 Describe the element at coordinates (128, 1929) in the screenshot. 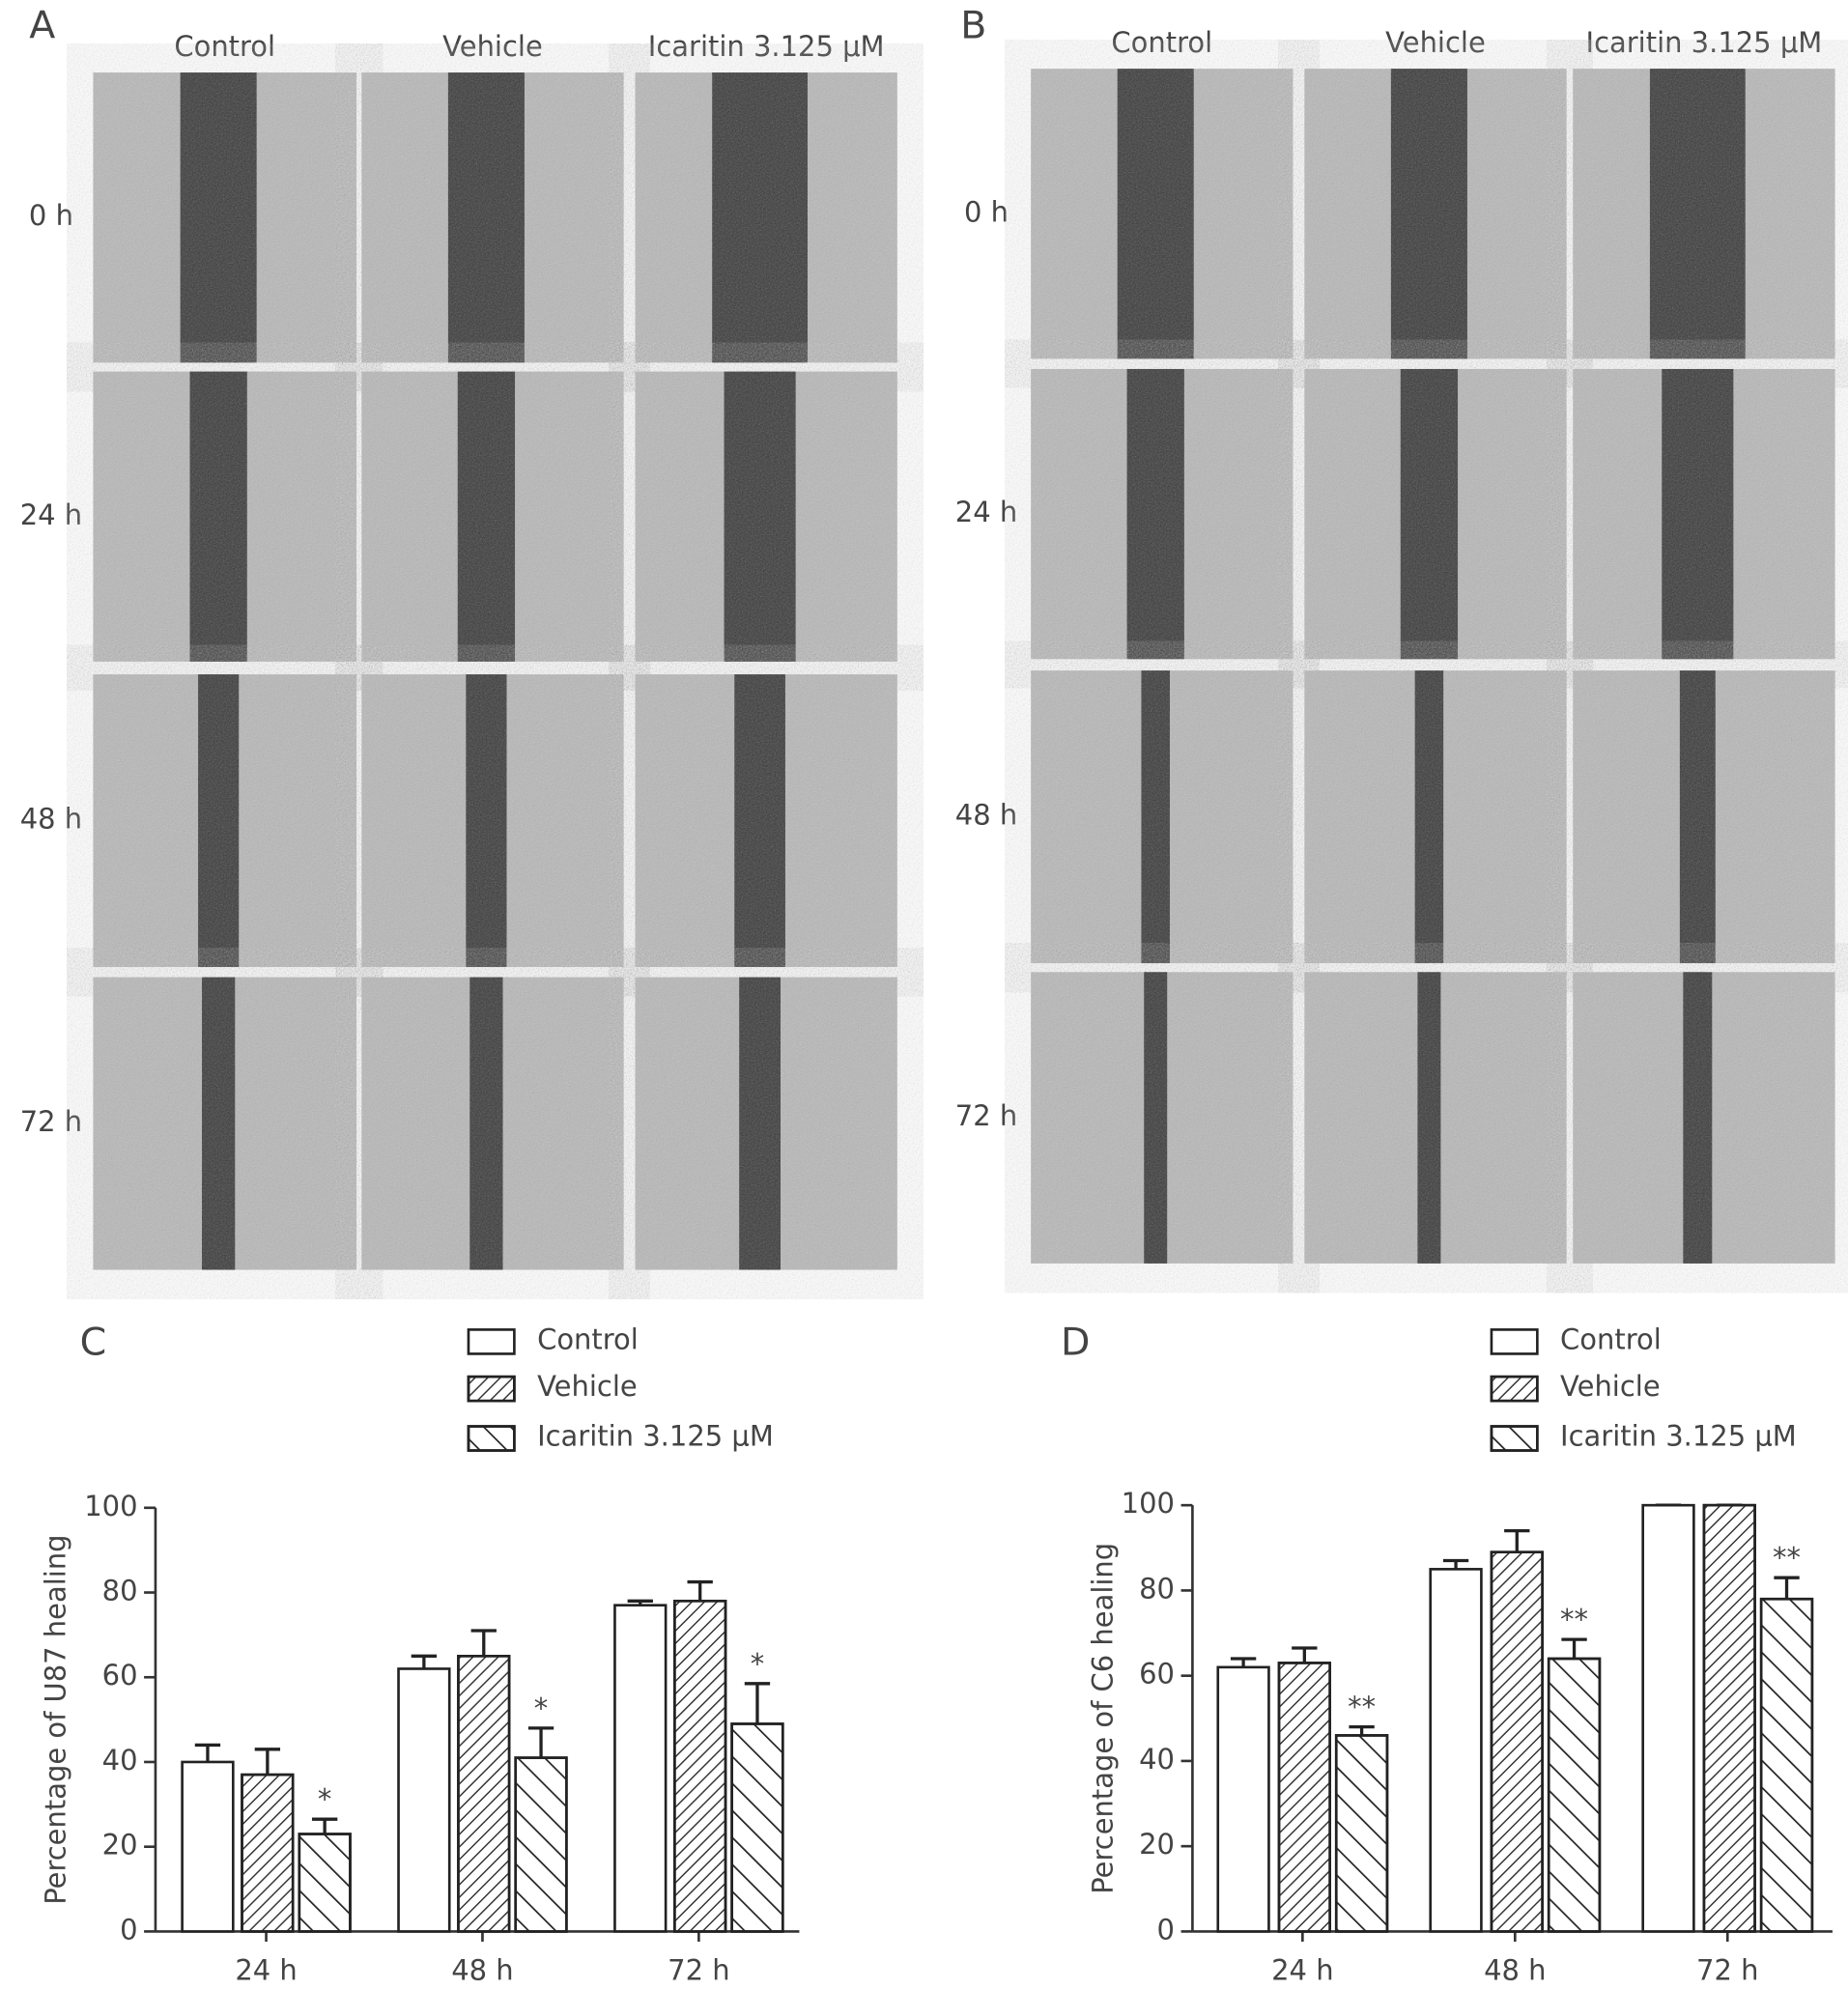

I see `y-tick-label: 0` at that location.